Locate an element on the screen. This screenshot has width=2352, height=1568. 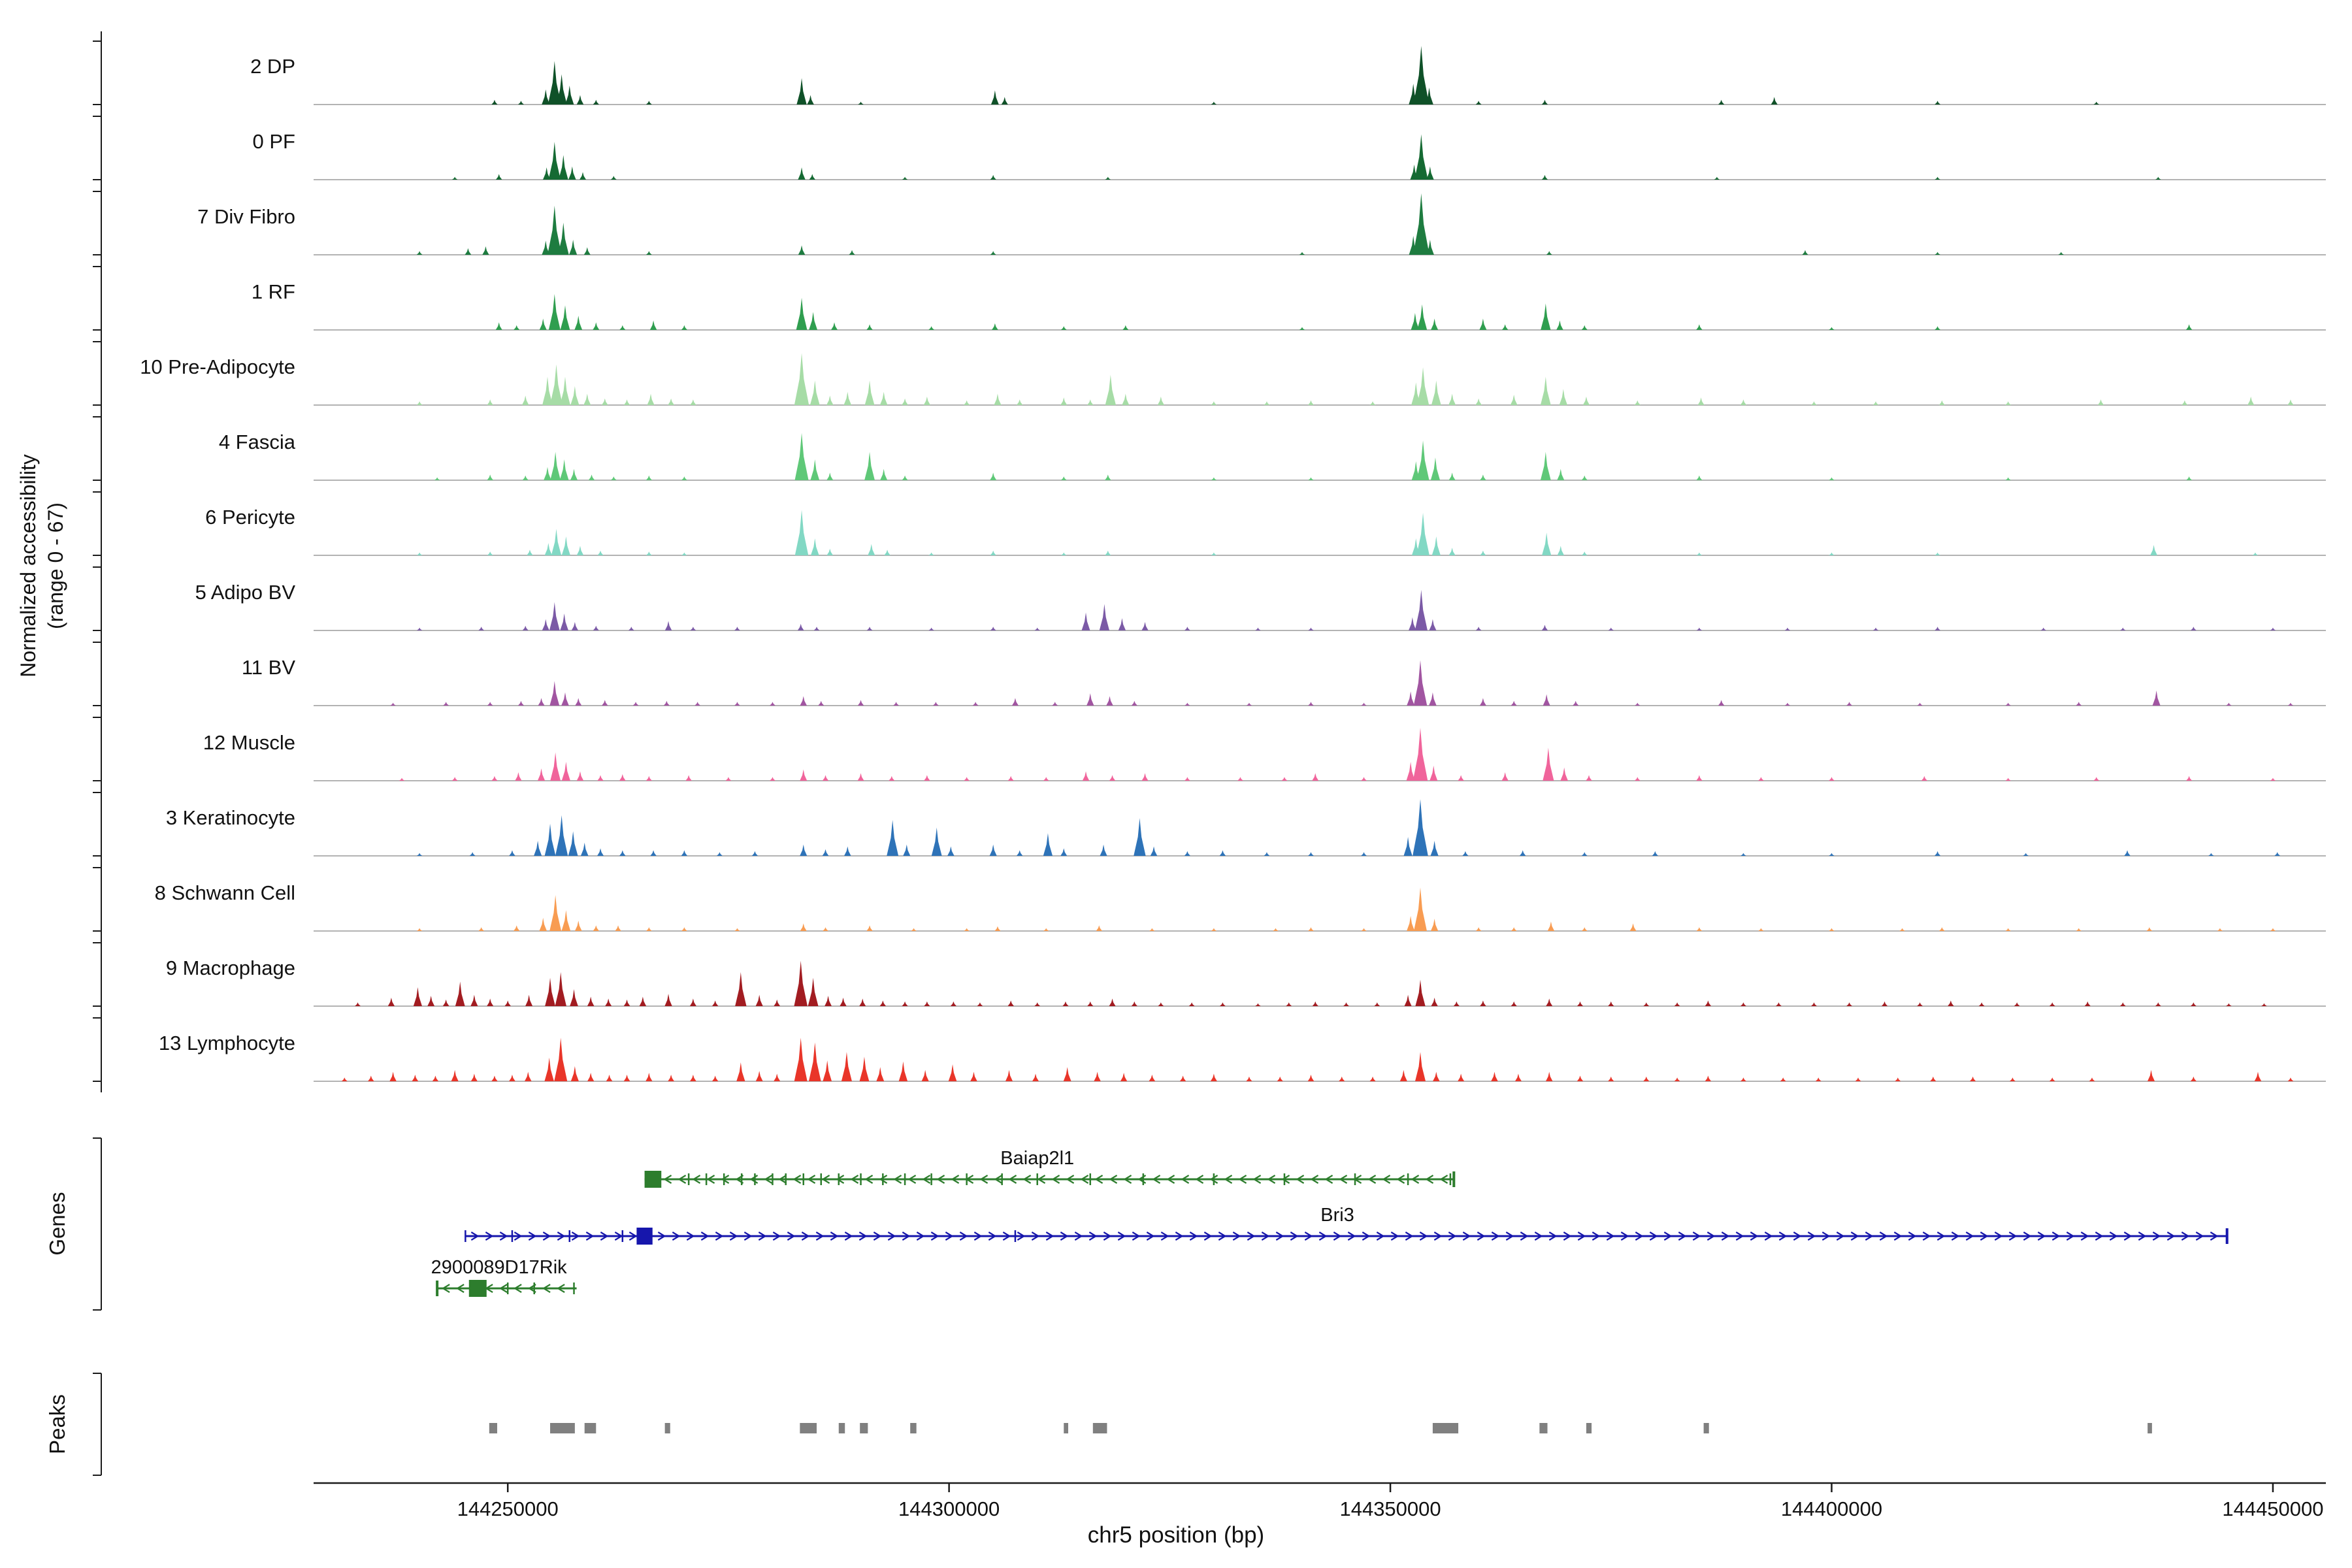
track-label-6-pericyte: 6 Pericyte is located at coordinates (250, 517).